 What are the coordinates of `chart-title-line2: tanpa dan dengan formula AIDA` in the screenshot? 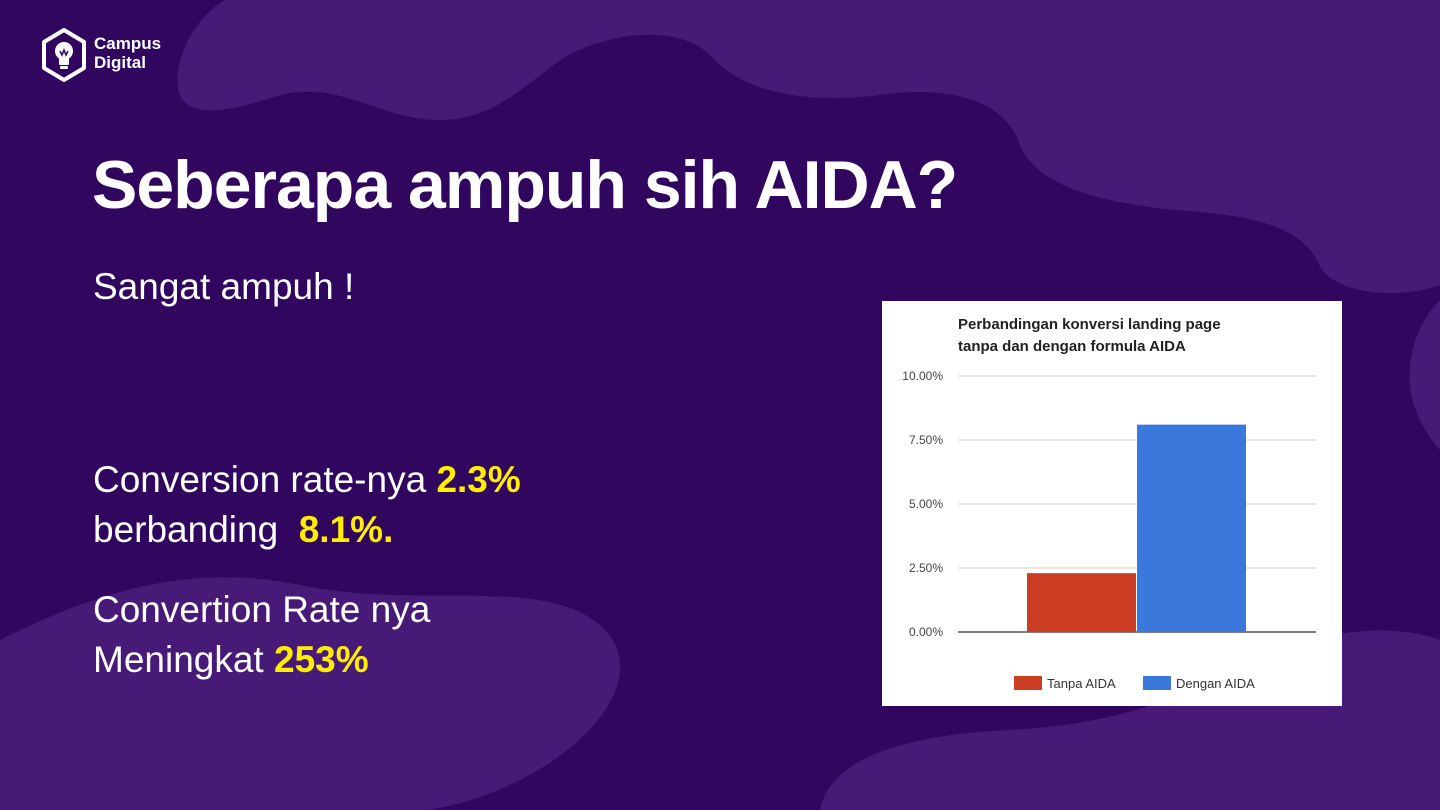 It's located at (1072, 346).